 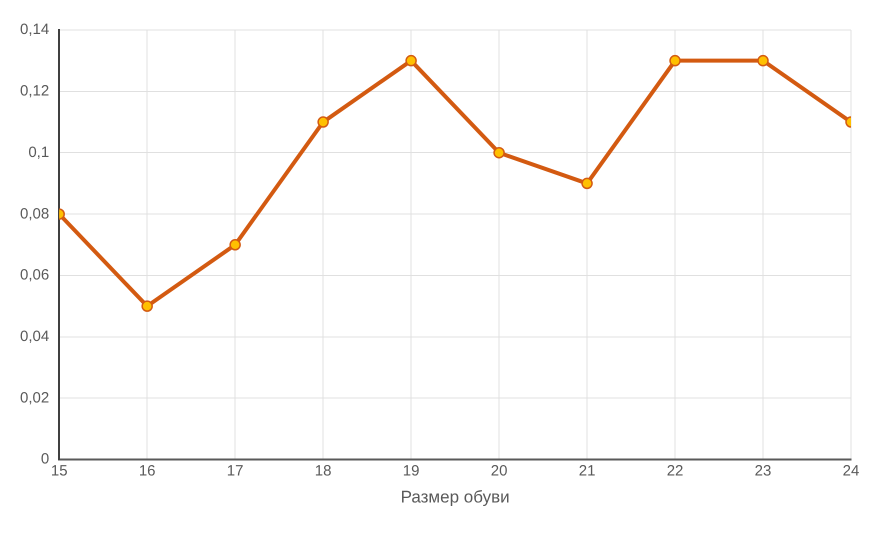 What do you see at coordinates (235, 471) in the screenshot?
I see `x-tick-label: 17` at bounding box center [235, 471].